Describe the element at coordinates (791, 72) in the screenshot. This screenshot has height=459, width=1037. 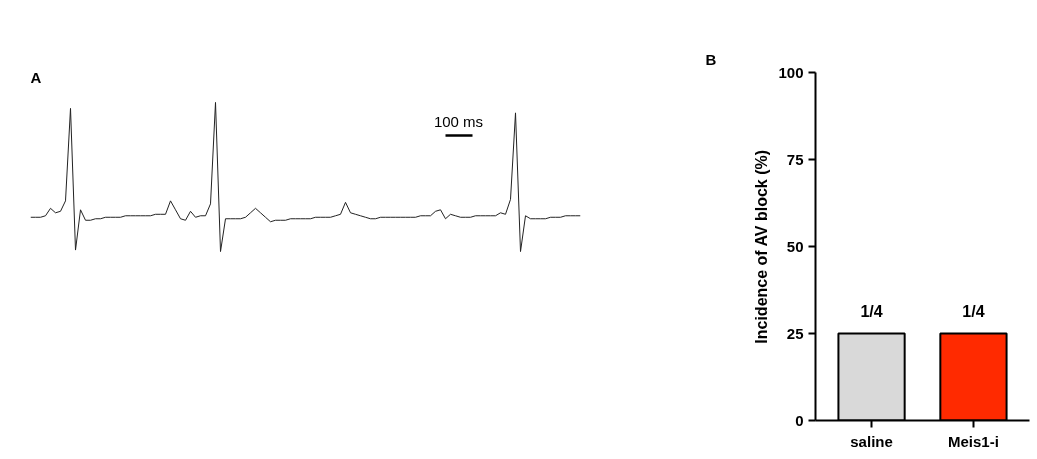
I see `y-tick-label: 100` at that location.